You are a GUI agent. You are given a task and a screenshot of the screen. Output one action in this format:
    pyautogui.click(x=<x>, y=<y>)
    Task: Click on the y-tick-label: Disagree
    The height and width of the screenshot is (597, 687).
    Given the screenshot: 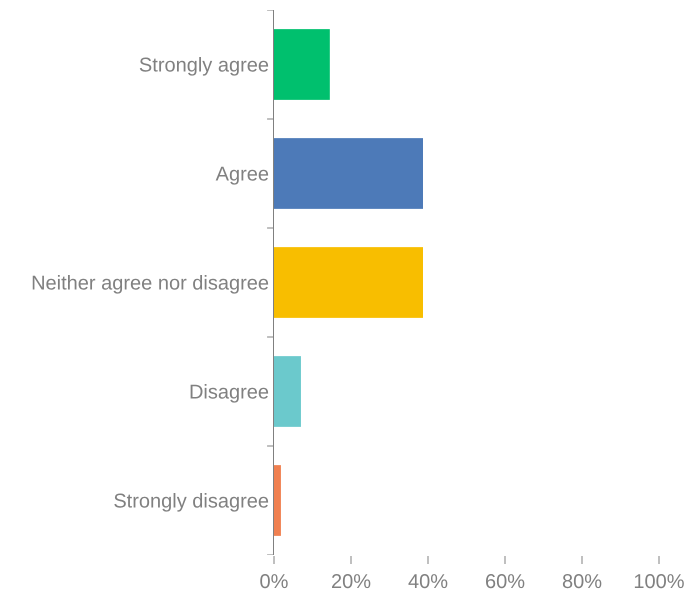 What is the action you would take?
    pyautogui.click(x=228, y=393)
    